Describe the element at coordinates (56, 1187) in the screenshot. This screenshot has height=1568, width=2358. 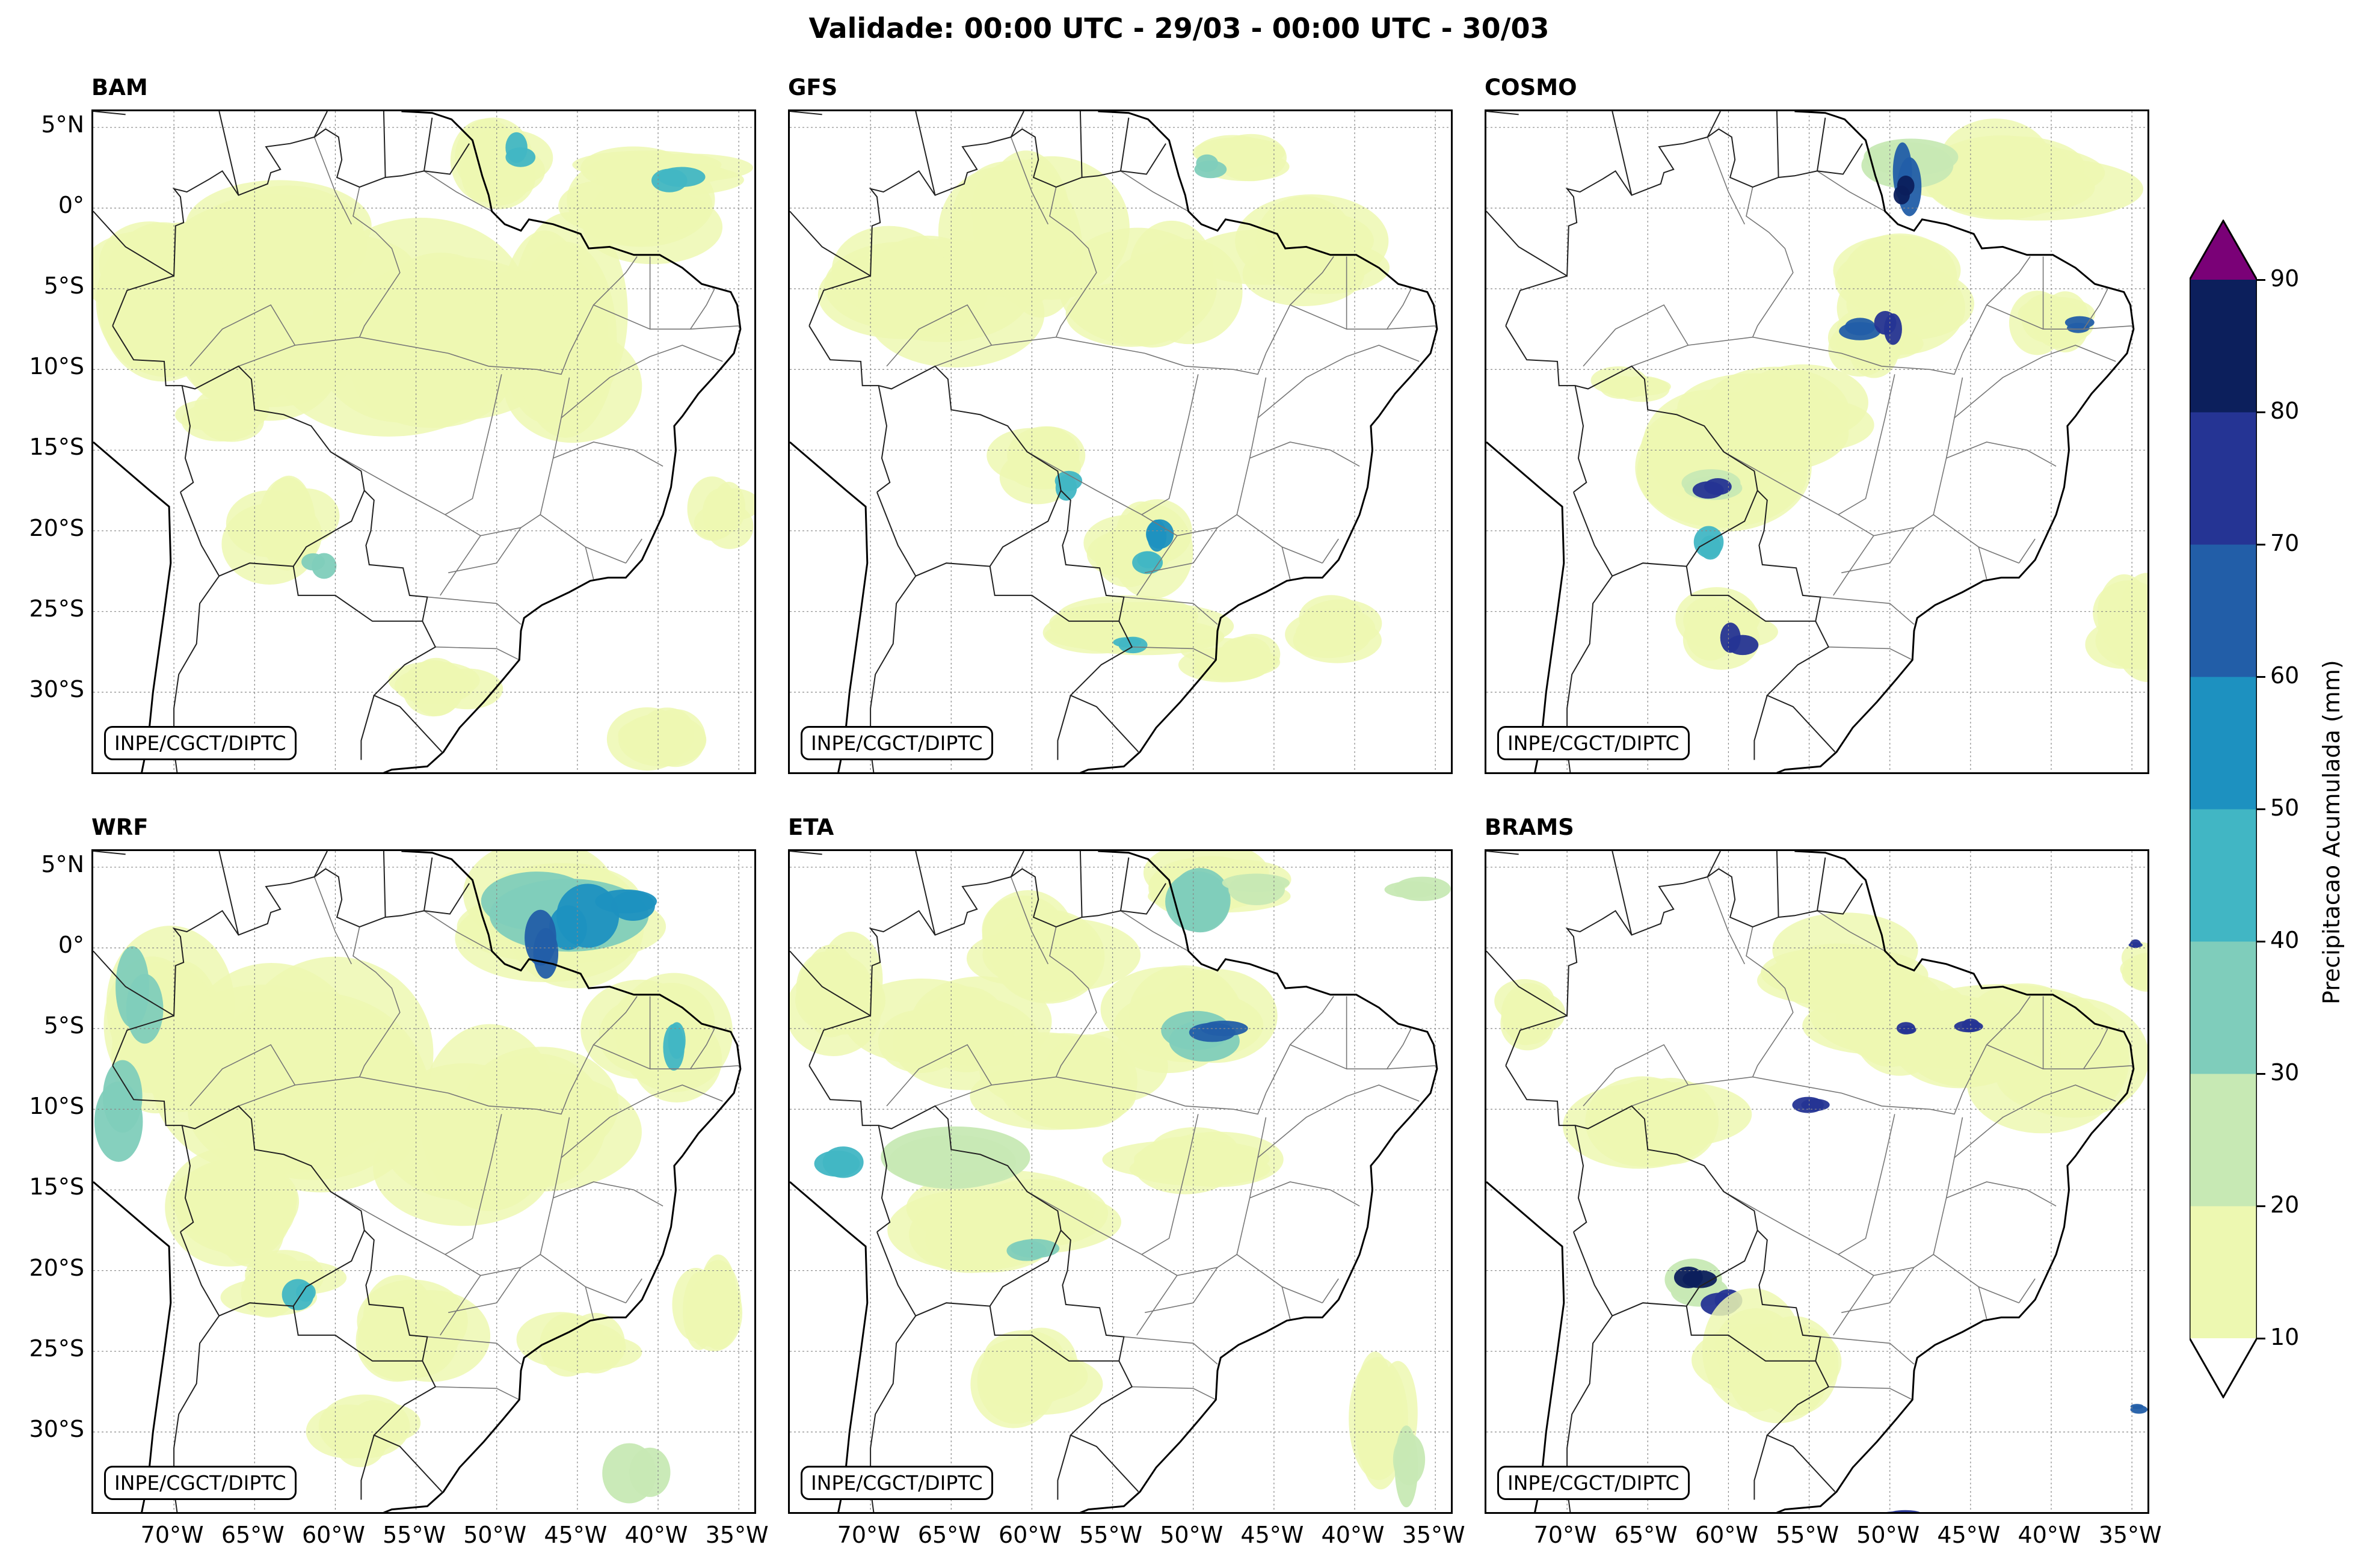
I see `lat-tick-label: 15°S` at that location.